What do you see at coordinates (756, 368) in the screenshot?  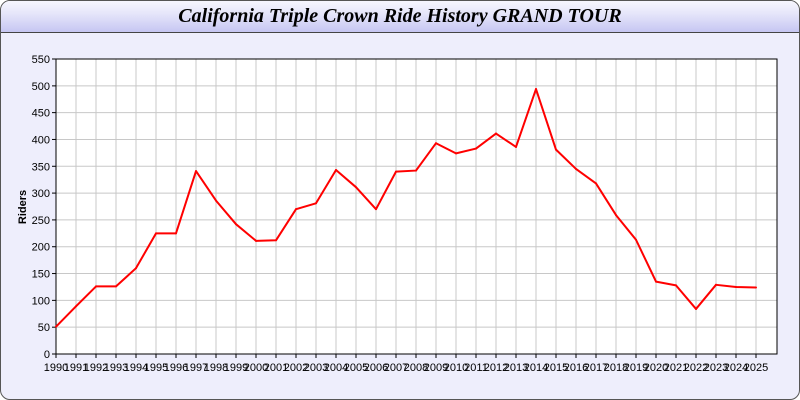 I see `x-tick-label: 2025` at bounding box center [756, 368].